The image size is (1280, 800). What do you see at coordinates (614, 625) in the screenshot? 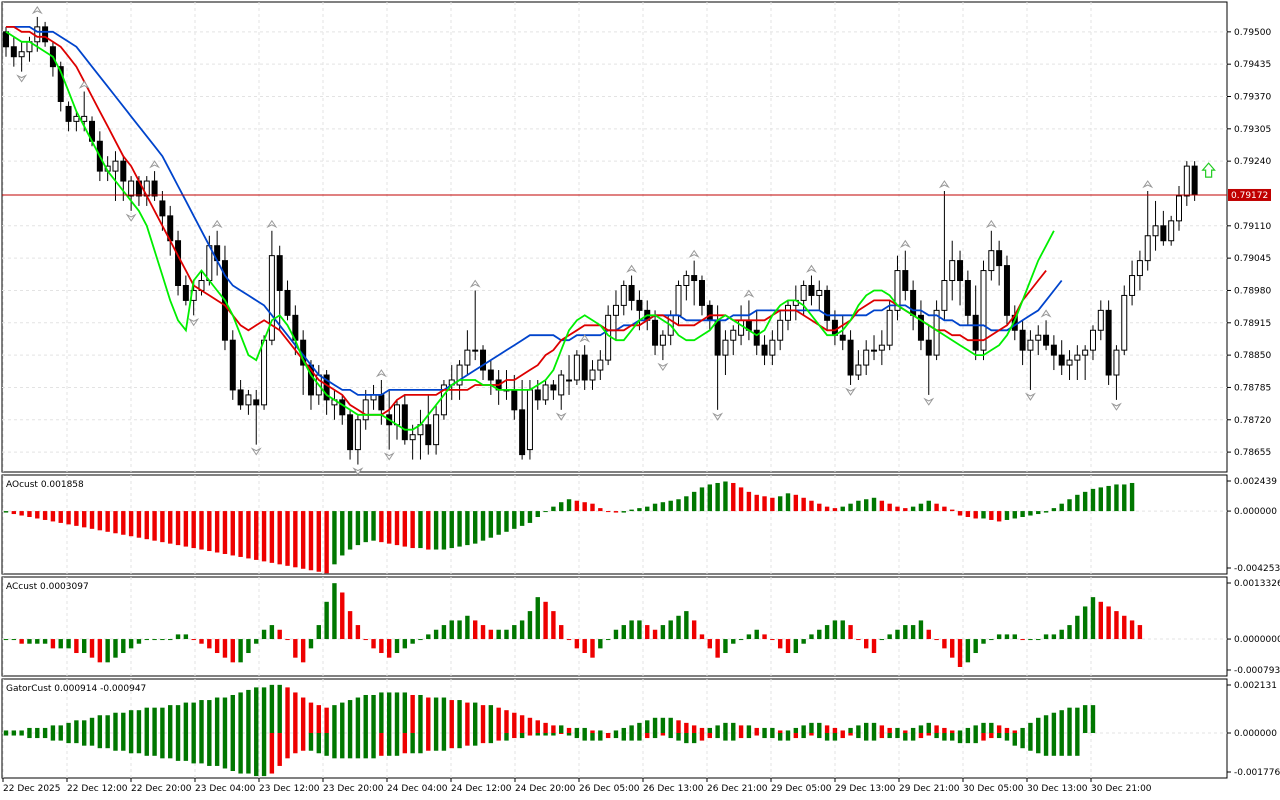
I see `ac-pane` at bounding box center [614, 625].